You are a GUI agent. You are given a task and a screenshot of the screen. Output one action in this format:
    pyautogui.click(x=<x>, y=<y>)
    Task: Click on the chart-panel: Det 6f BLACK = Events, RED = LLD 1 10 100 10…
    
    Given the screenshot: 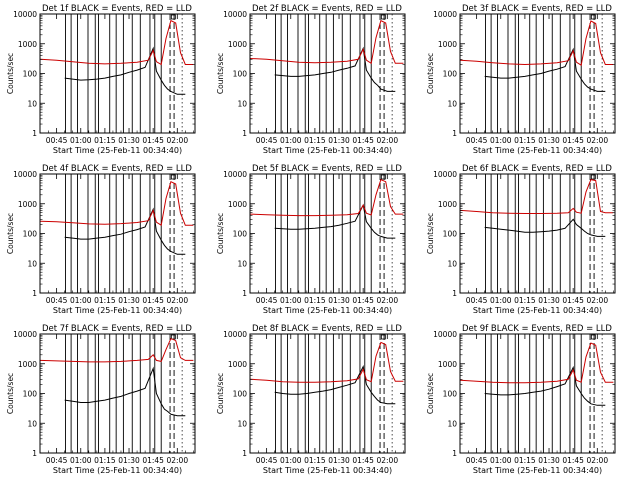 What is the action you would take?
    pyautogui.click(x=521, y=239)
    